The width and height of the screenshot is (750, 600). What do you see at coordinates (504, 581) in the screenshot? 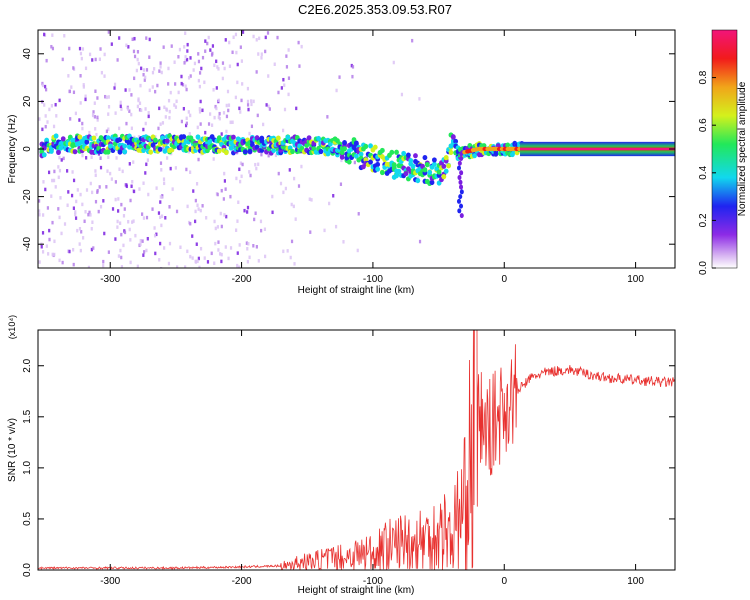
I see `snr-x-tick-label: 0` at bounding box center [504, 581].